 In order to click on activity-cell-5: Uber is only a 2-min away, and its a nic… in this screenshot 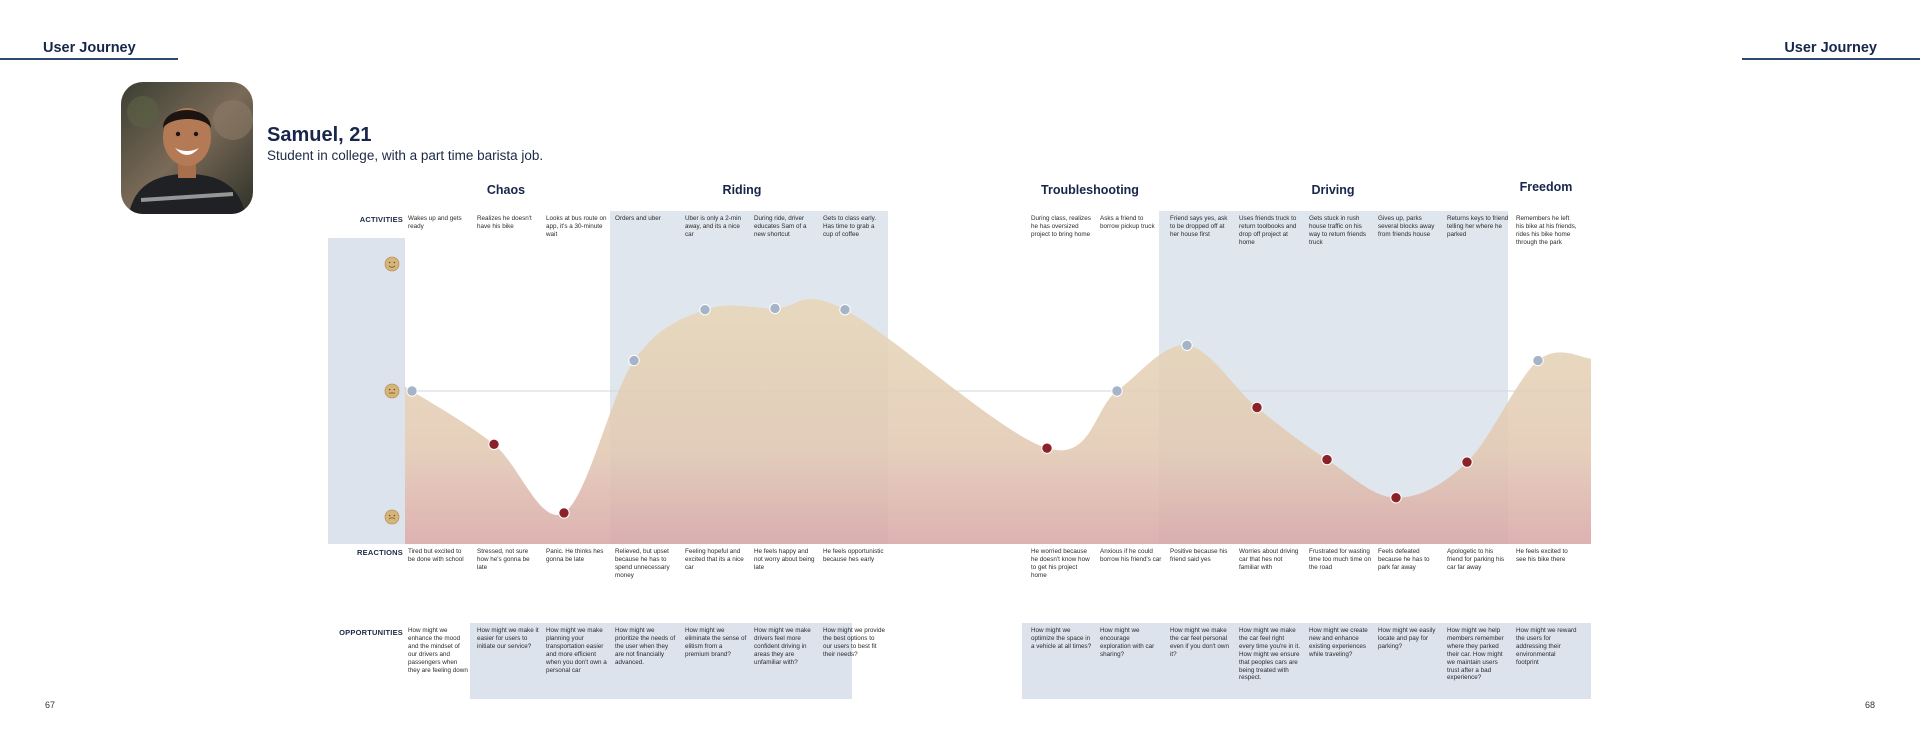, I will do `click(713, 226)`.